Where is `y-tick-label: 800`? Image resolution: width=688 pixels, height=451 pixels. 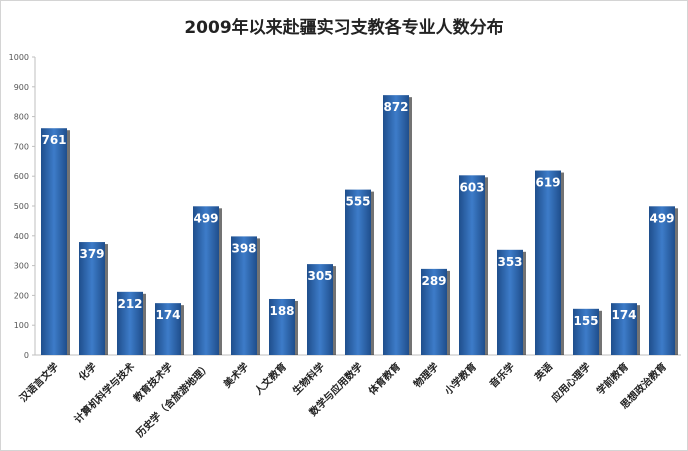
y-tick-label: 800 is located at coordinates (21, 117).